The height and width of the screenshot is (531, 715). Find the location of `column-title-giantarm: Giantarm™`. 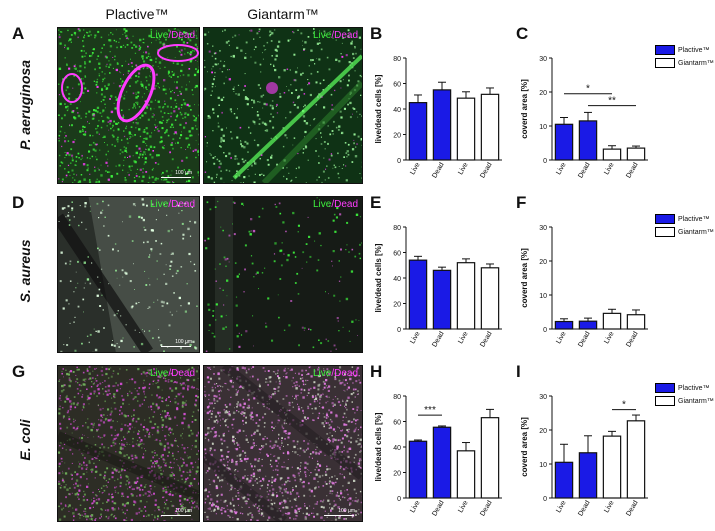

column-title-giantarm: Giantarm™ is located at coordinates (283, 14).